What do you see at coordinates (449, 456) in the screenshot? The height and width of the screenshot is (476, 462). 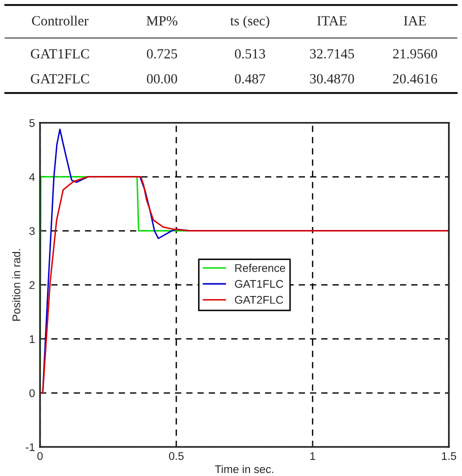 I see `x-tick-label: 1.5` at bounding box center [449, 456].